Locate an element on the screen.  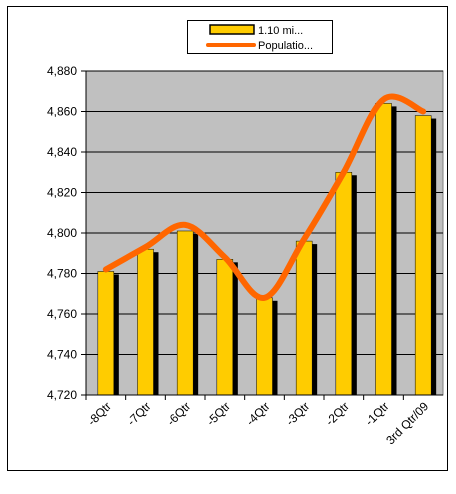
y-tick-label: 4,720 is located at coordinates (62, 395).